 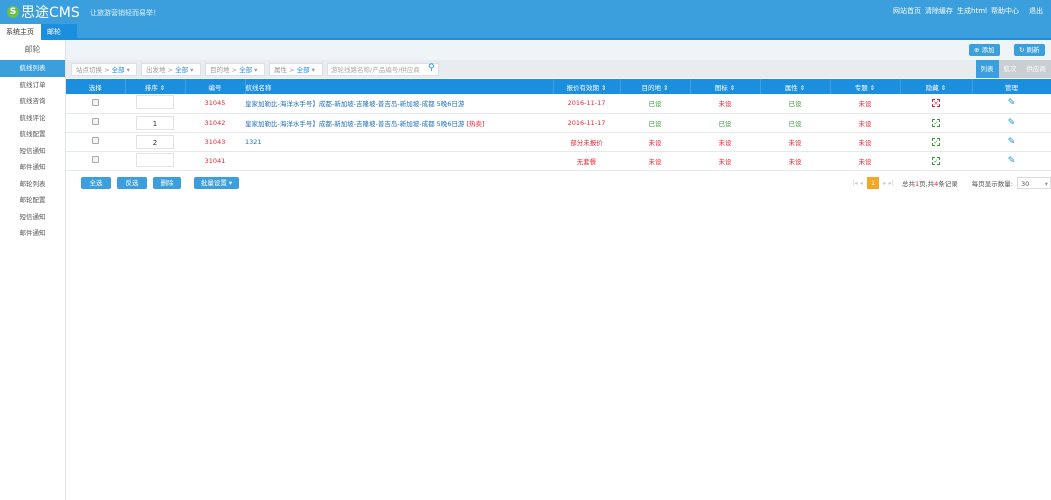 I want to click on filter-departure: 出发地 > 全部 ▾, so click(x=171, y=69).